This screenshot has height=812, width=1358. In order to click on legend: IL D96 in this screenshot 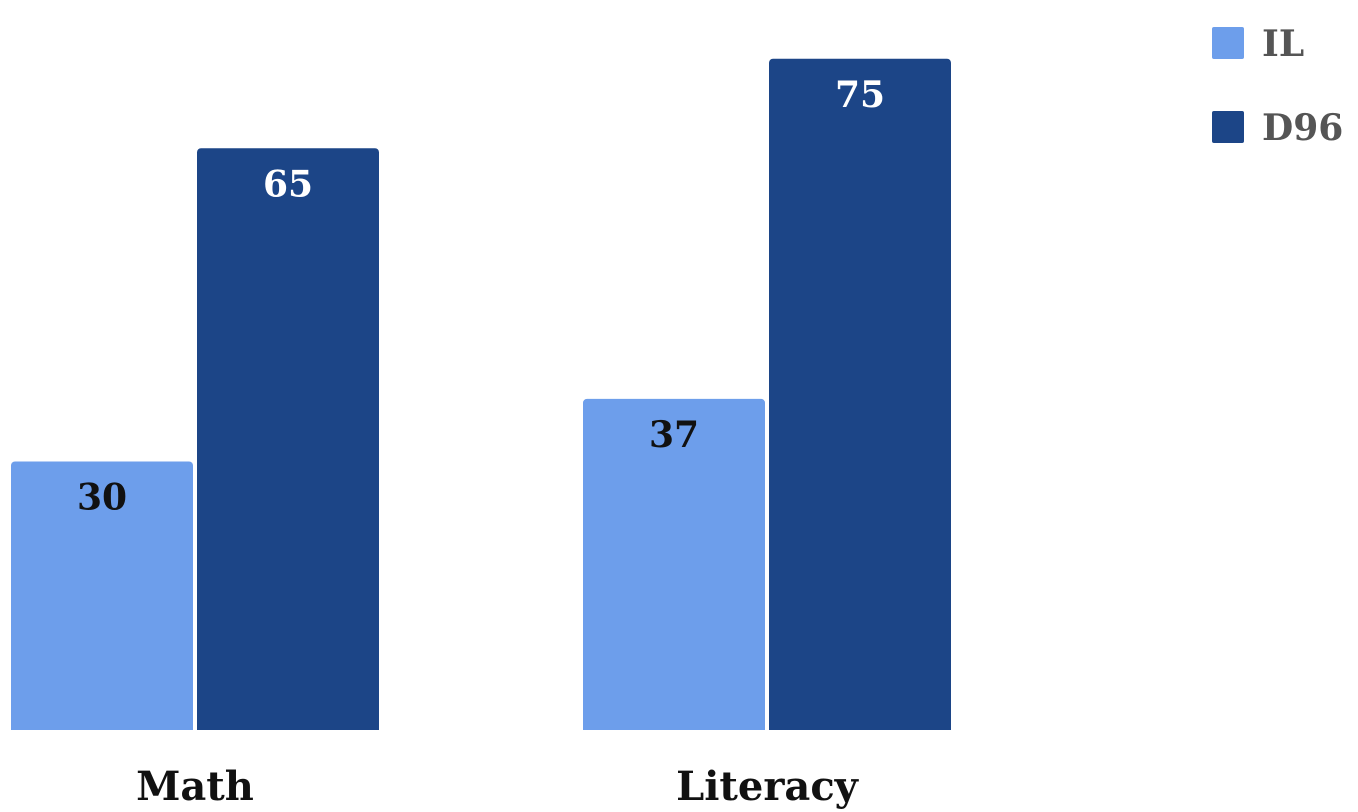, I will do `click(1277, 86)`.